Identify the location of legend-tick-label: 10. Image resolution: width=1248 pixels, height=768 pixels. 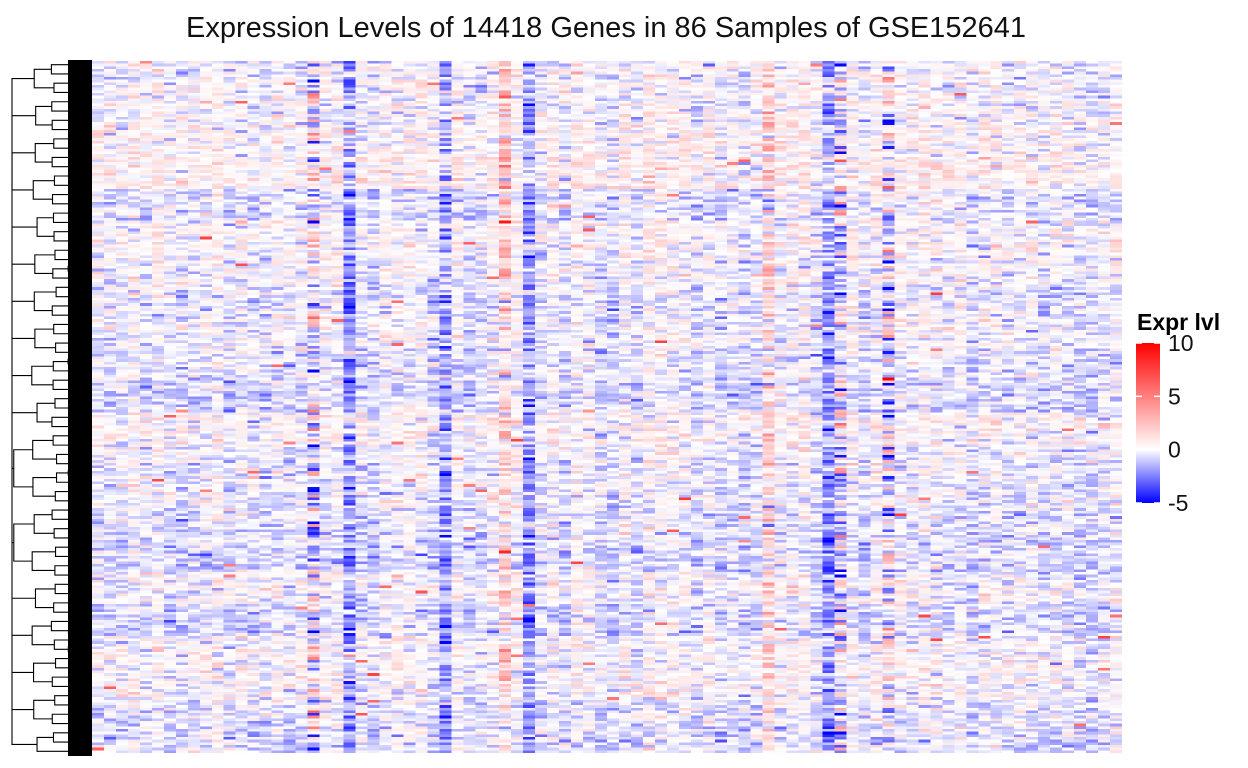
(1181, 345).